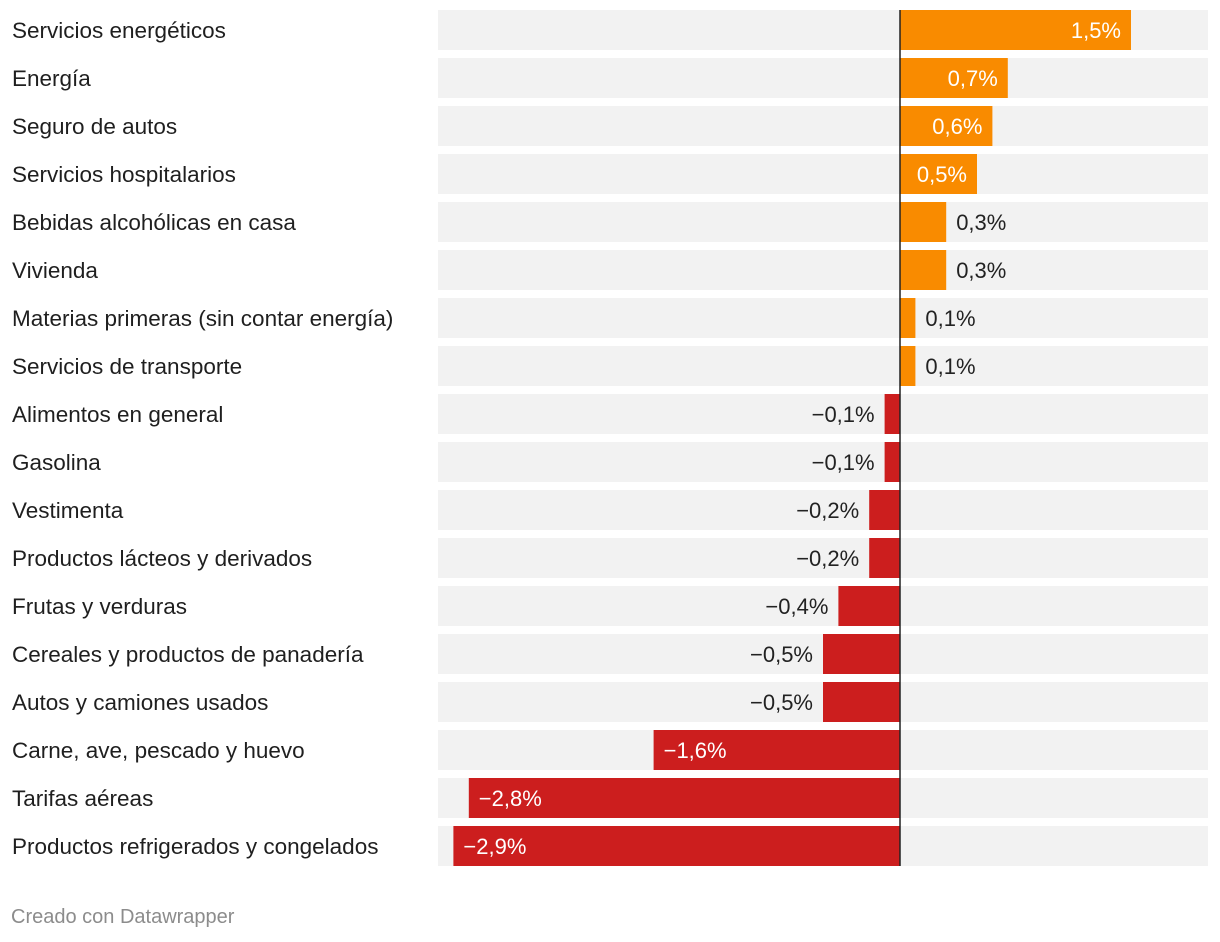 This screenshot has height=942, width=1220. What do you see at coordinates (823, 366) in the screenshot?
I see `bar-track-servicios-de-transporte` at bounding box center [823, 366].